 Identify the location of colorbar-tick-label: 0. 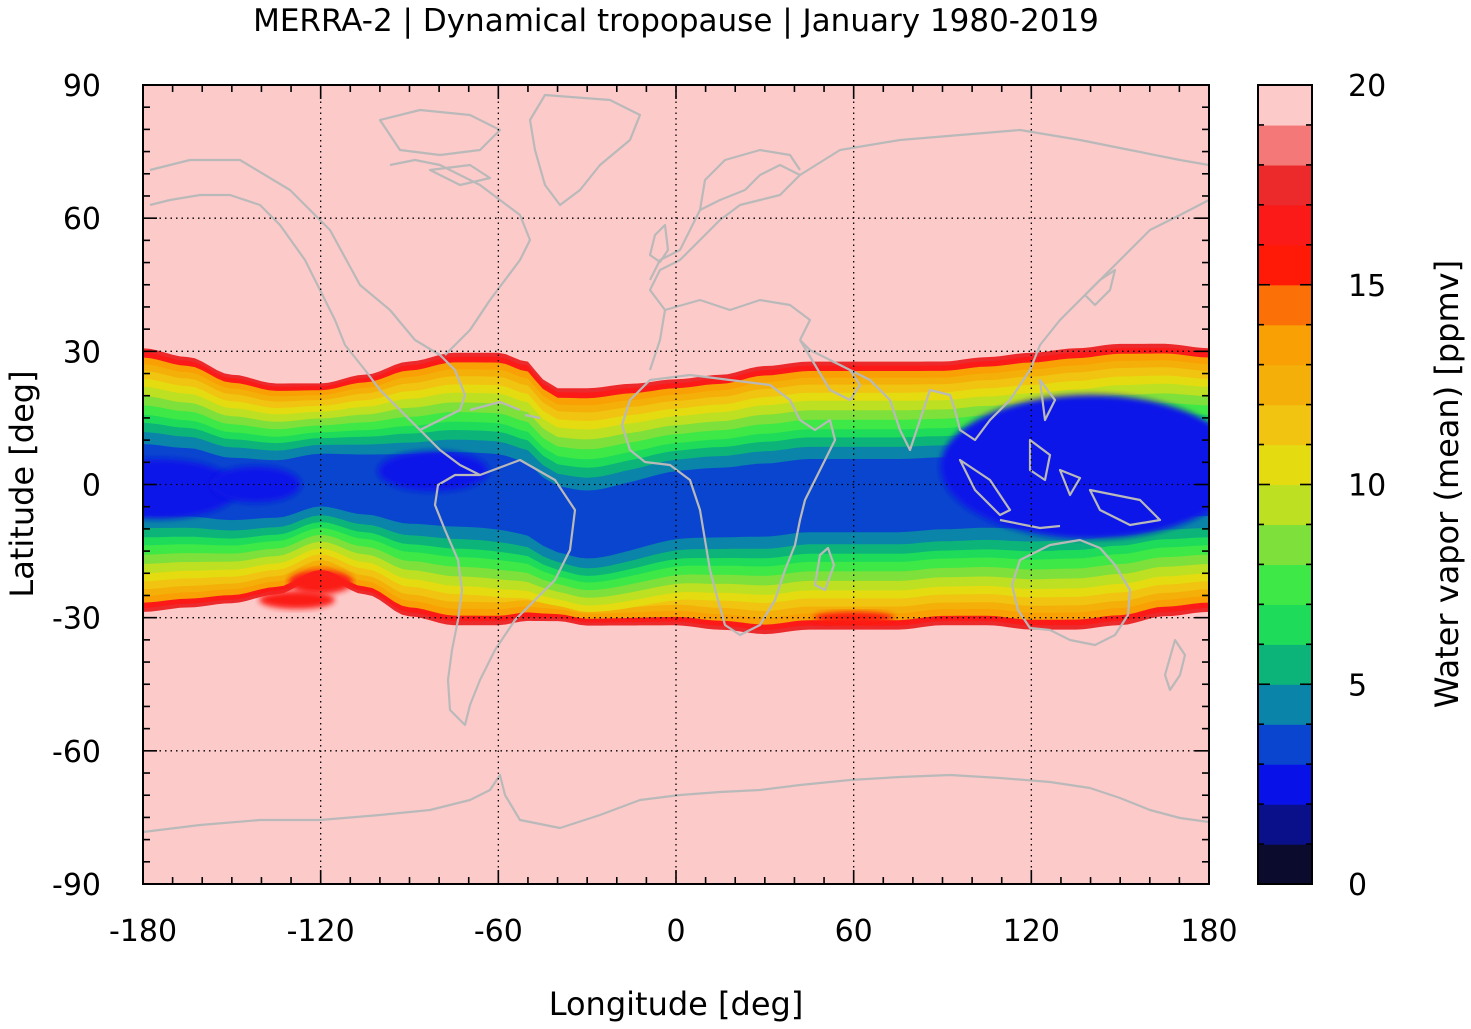
(1357, 885).